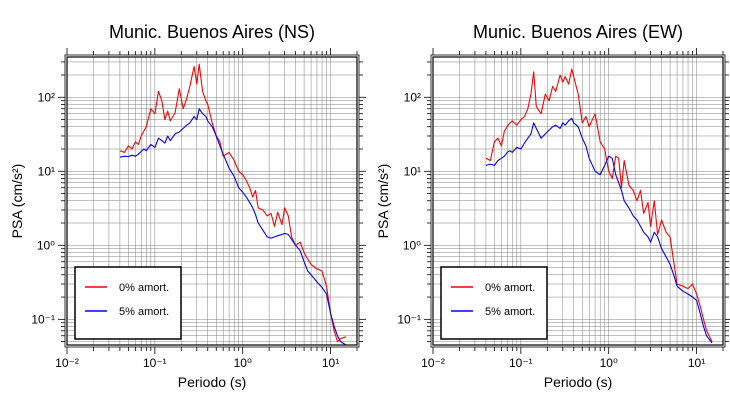 The image size is (730, 400). What do you see at coordinates (578, 32) in the screenshot?
I see `chart-title: Munic. Buenos Aires (EW)` at bounding box center [578, 32].